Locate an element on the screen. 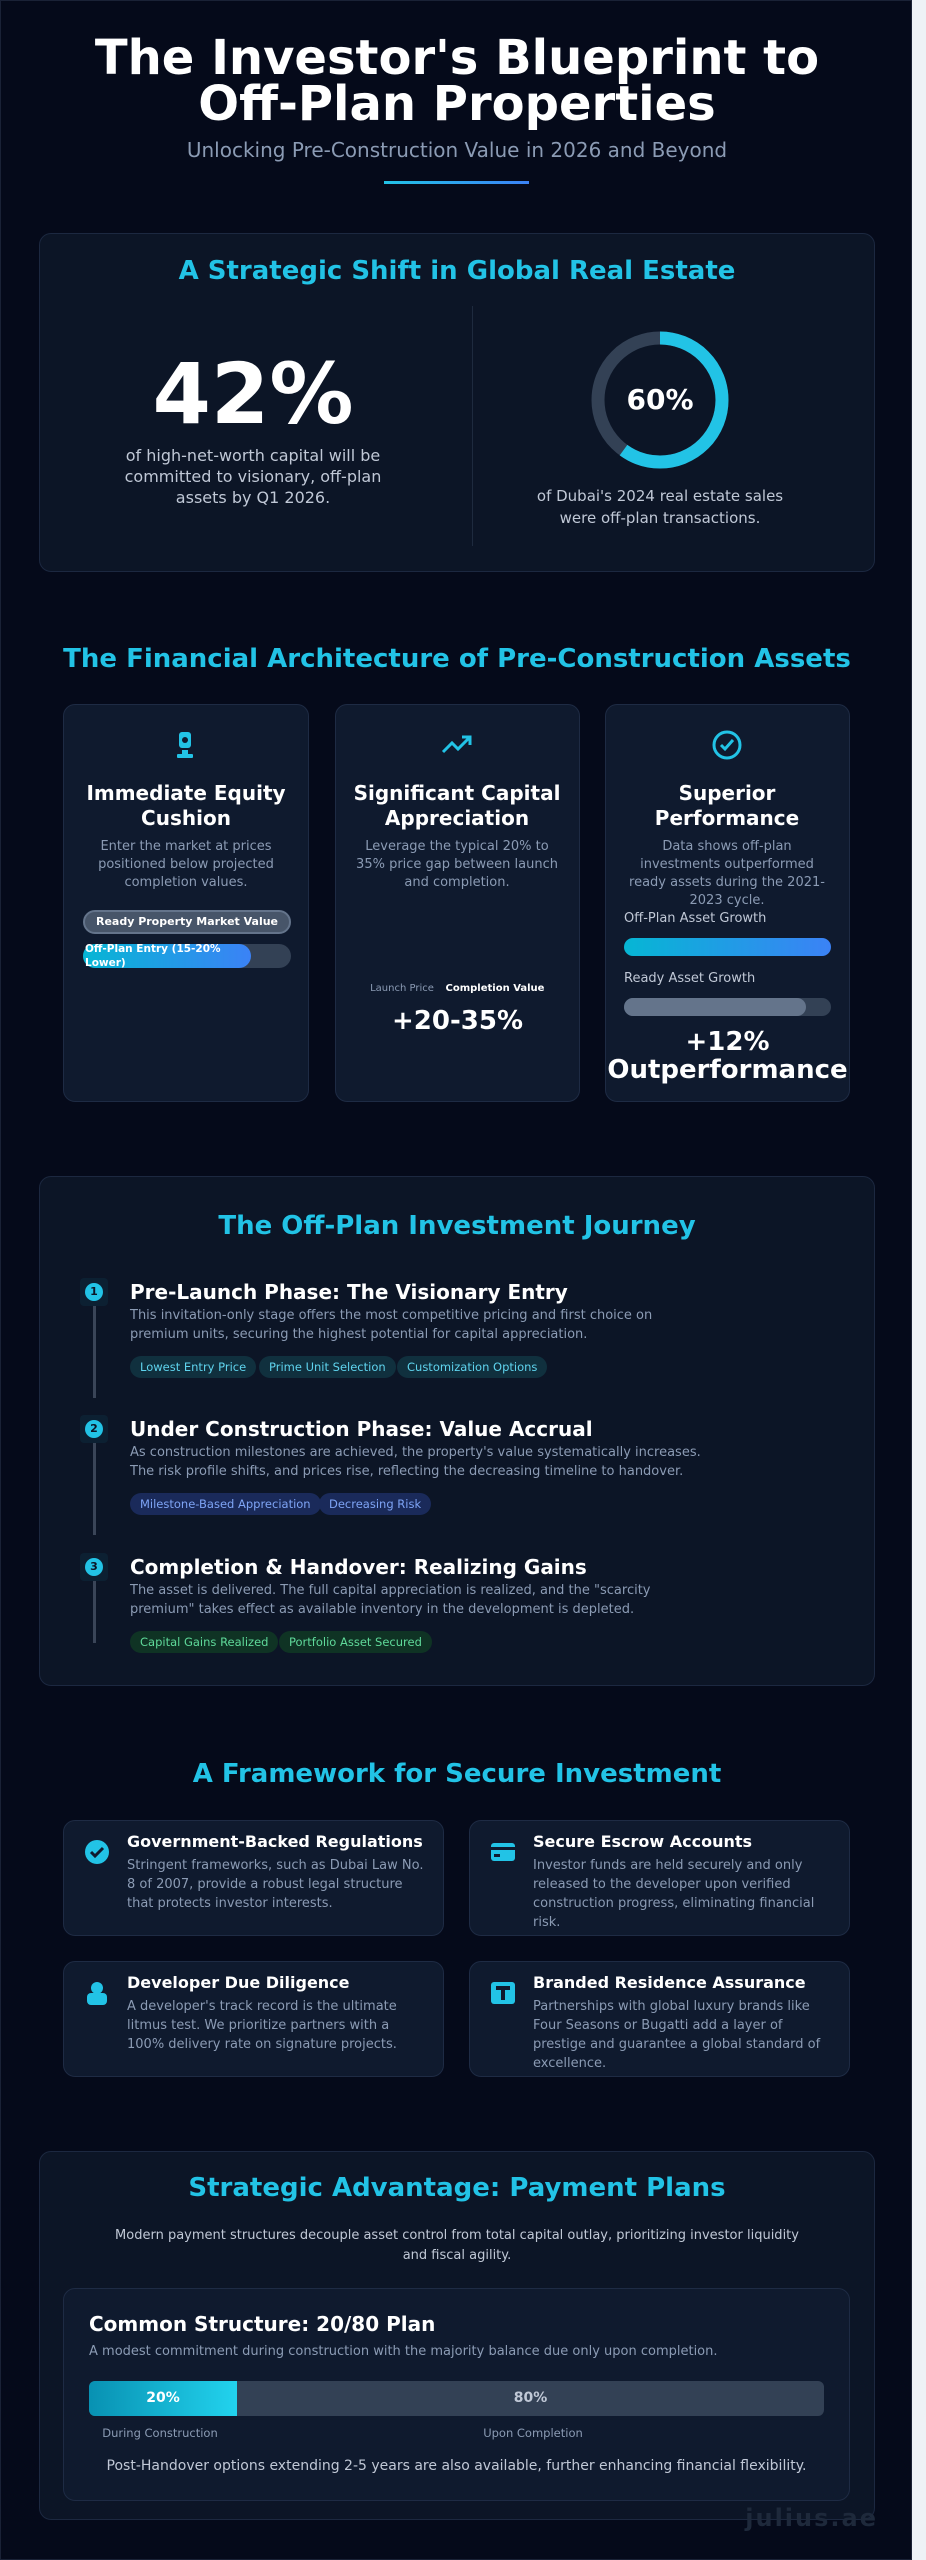 This screenshot has height=2560, width=926. tag: Portfolio Asset Secured is located at coordinates (355, 1642).